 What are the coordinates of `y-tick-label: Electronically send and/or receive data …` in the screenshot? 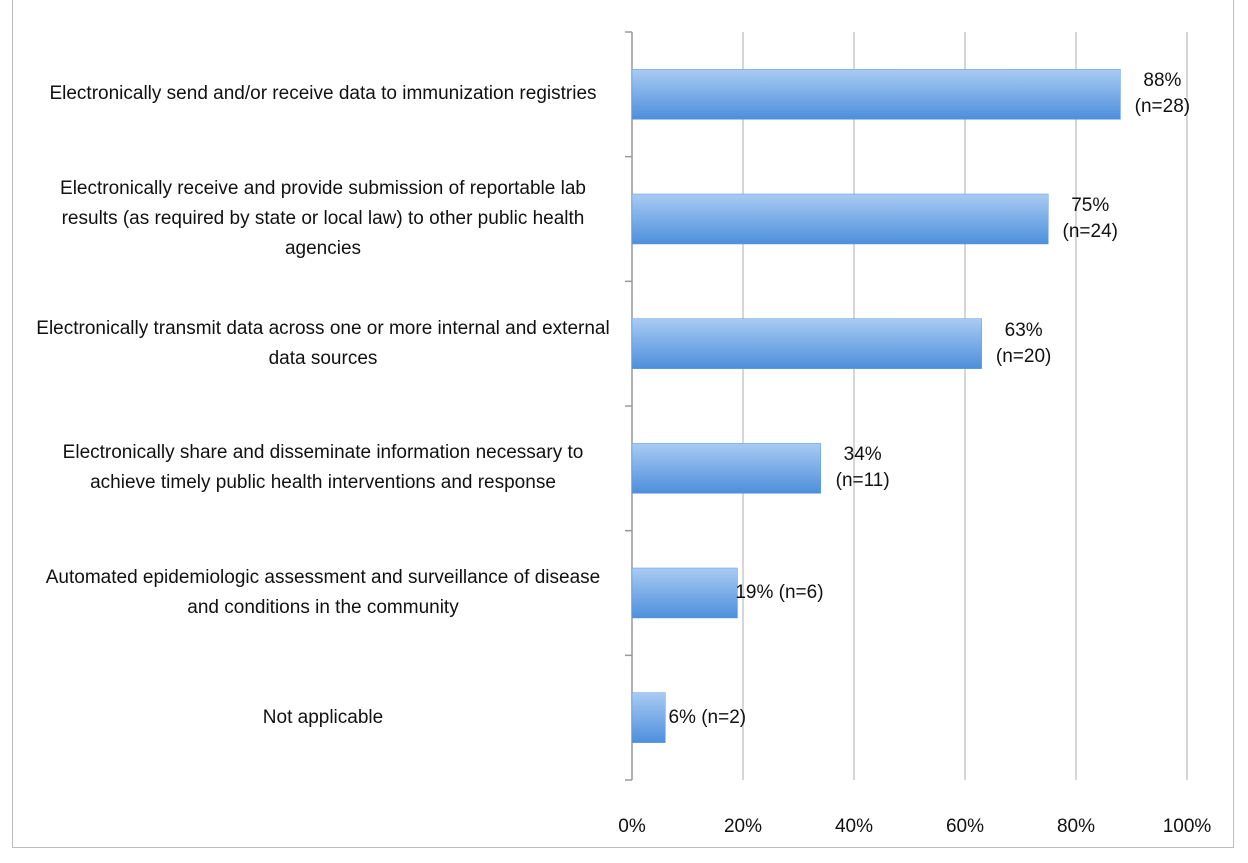 It's located at (323, 94).